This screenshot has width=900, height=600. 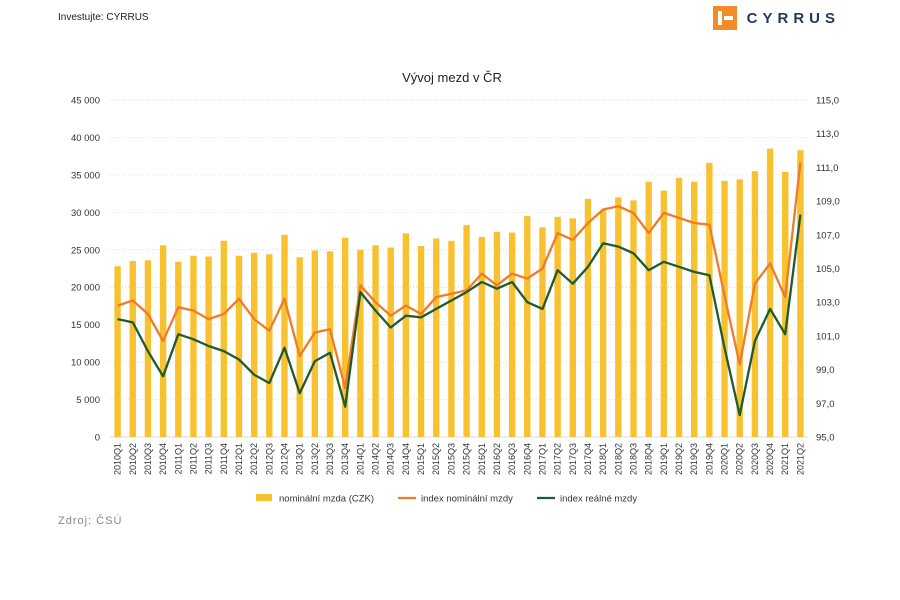 I want to click on x-tick-label: 2010Q4, so click(x=163, y=459).